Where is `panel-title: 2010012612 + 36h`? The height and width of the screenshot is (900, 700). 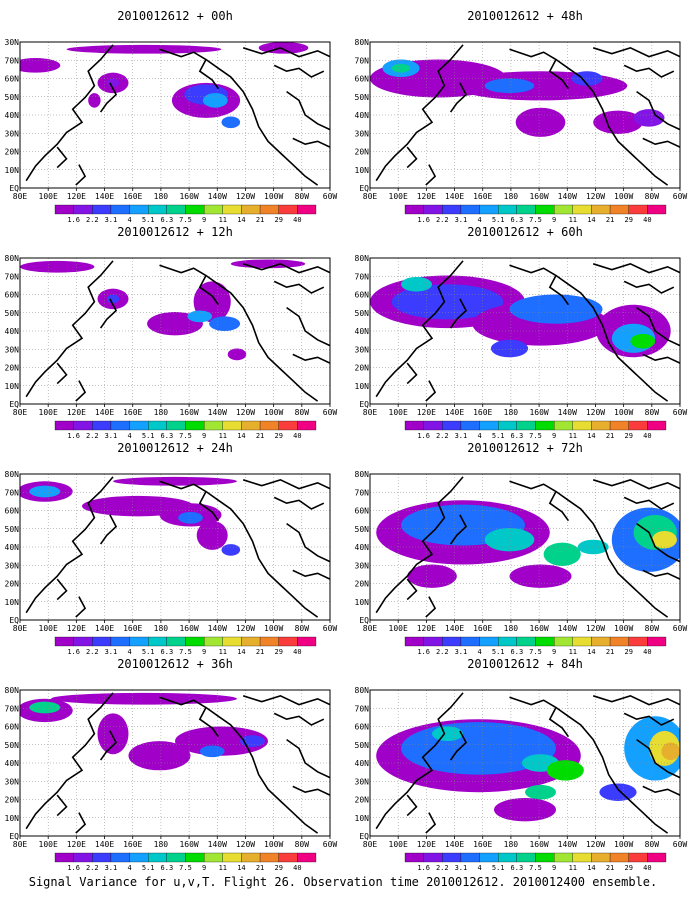 panel-title: 2010012612 + 36h is located at coordinates (175, 664).